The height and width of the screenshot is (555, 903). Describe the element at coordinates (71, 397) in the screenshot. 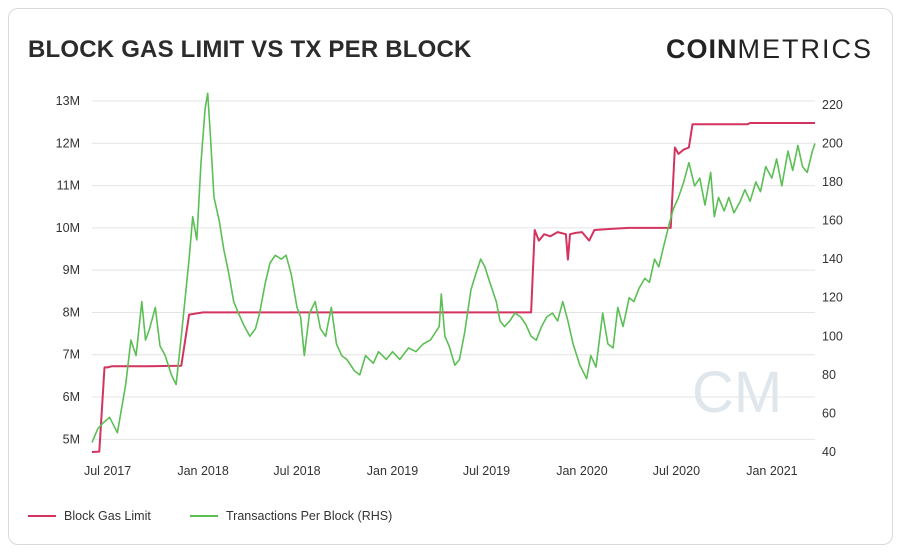

I see `left-tick-label: 6M` at that location.